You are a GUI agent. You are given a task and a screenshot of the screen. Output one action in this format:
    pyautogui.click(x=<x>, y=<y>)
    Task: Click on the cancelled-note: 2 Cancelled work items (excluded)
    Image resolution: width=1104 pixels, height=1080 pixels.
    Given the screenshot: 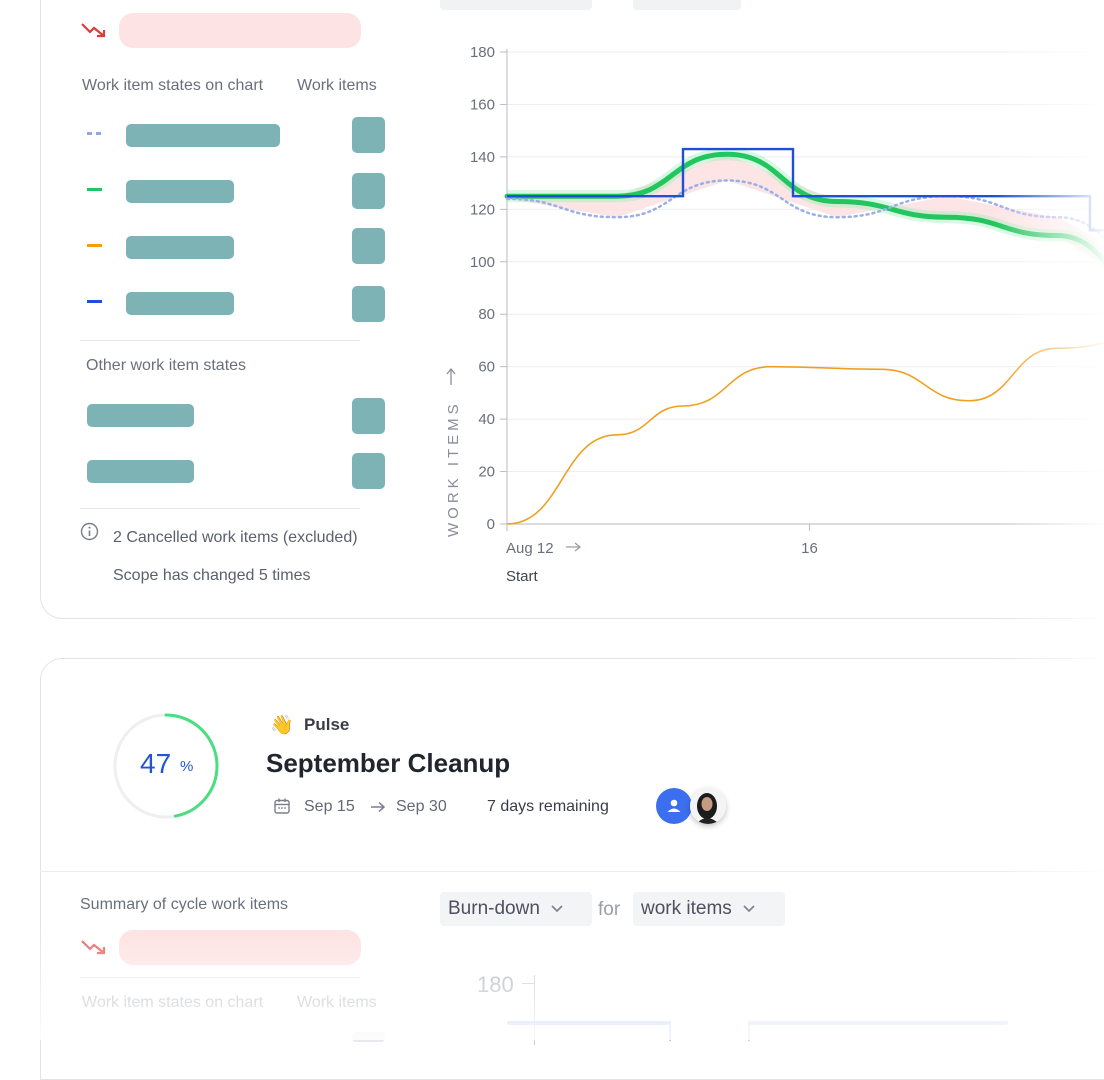 What is the action you would take?
    pyautogui.click(x=235, y=537)
    